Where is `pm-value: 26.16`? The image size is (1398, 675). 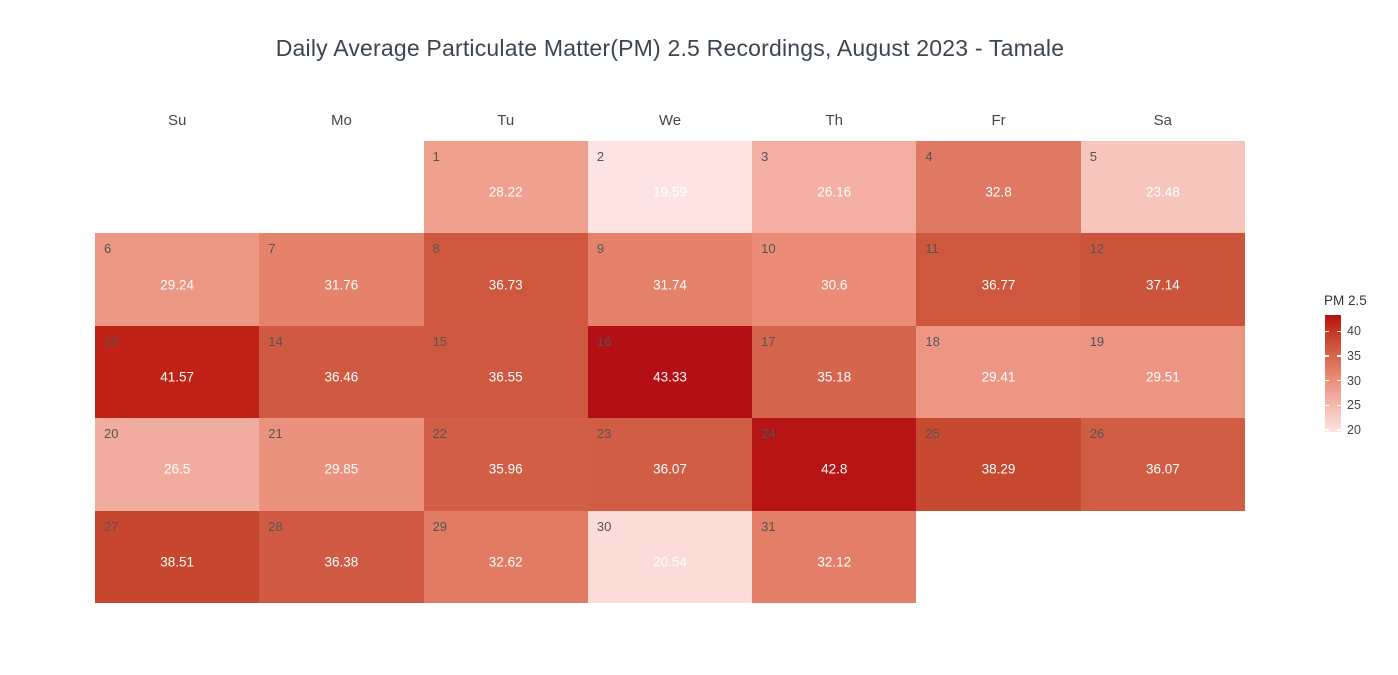 pm-value: 26.16 is located at coordinates (834, 192).